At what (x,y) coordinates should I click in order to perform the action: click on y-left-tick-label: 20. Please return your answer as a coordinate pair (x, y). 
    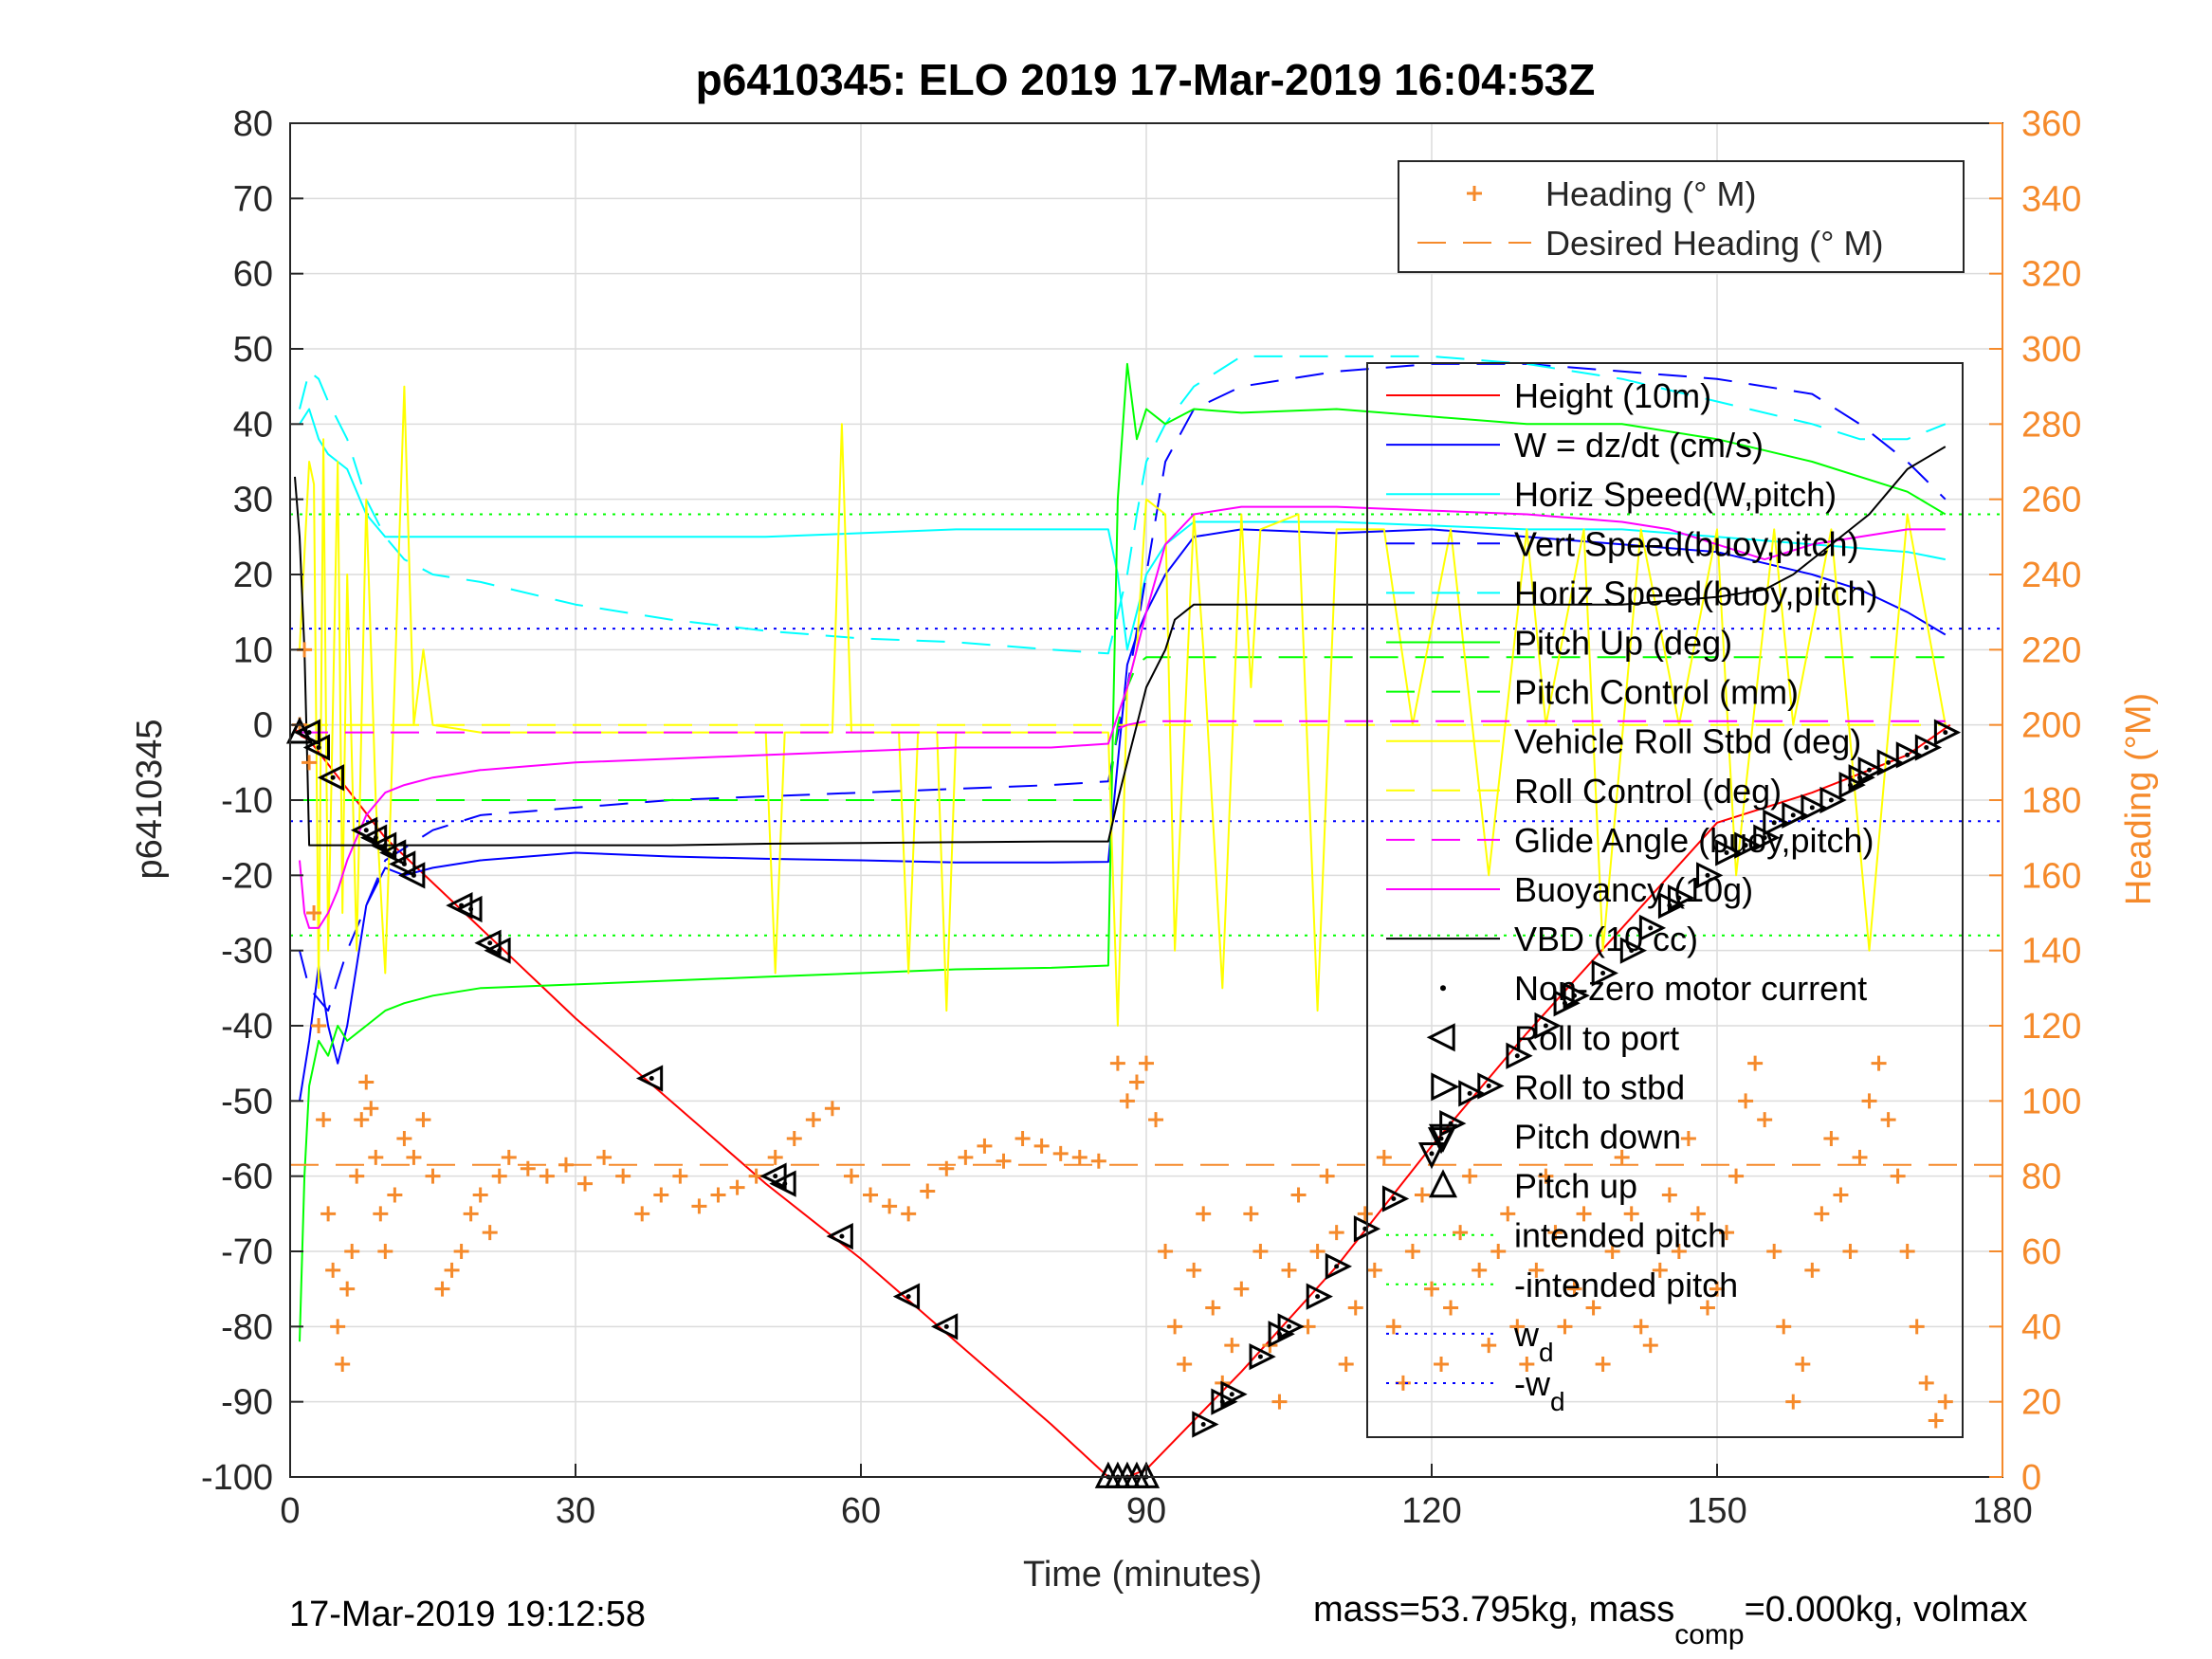
    Looking at the image, I should click on (253, 575).